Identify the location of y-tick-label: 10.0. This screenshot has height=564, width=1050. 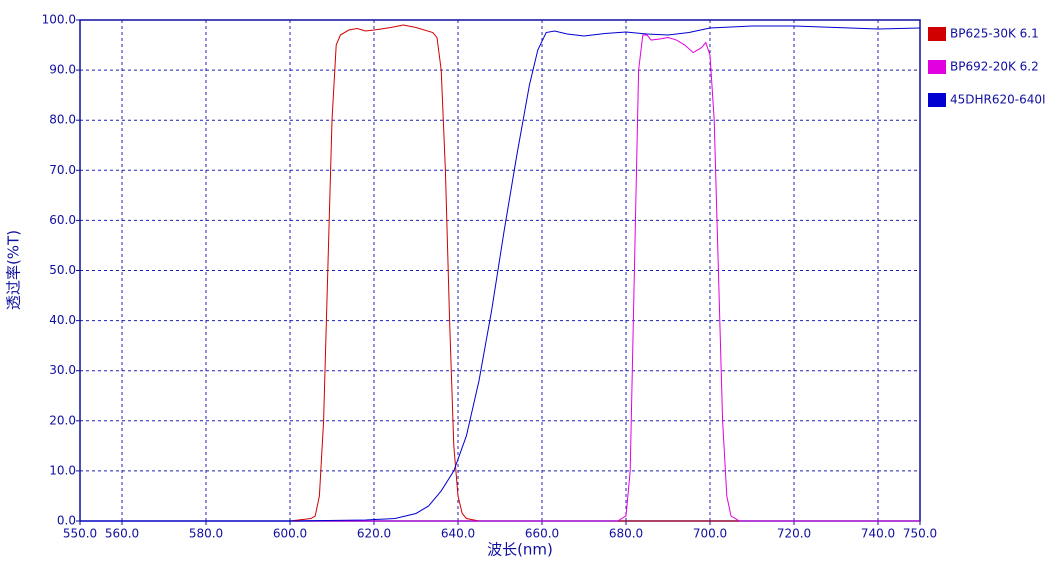
(62, 470).